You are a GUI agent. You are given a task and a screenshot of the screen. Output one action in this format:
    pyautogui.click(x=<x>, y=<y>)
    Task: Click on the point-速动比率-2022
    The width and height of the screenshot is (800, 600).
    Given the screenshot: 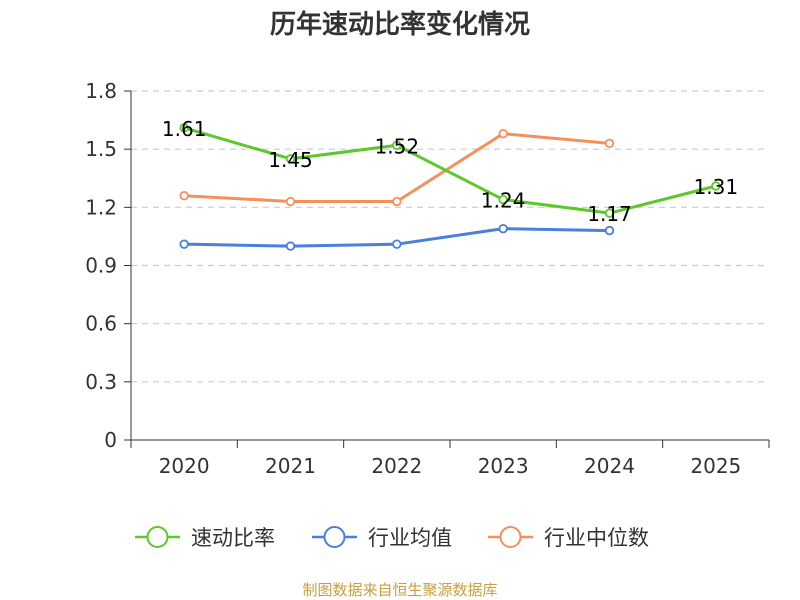 What is the action you would take?
    pyautogui.click(x=397, y=145)
    